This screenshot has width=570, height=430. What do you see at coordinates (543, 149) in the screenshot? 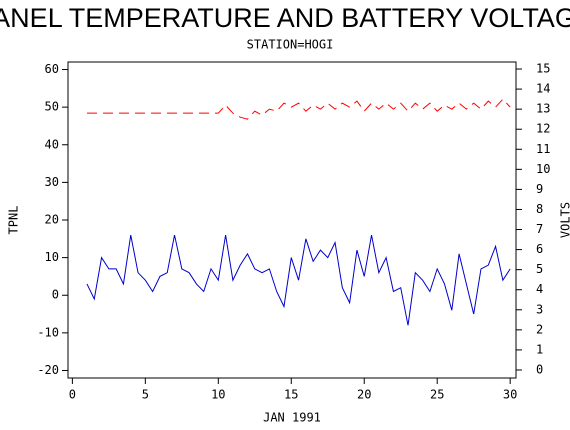
I see `y2-tick-label: 11` at bounding box center [543, 149].